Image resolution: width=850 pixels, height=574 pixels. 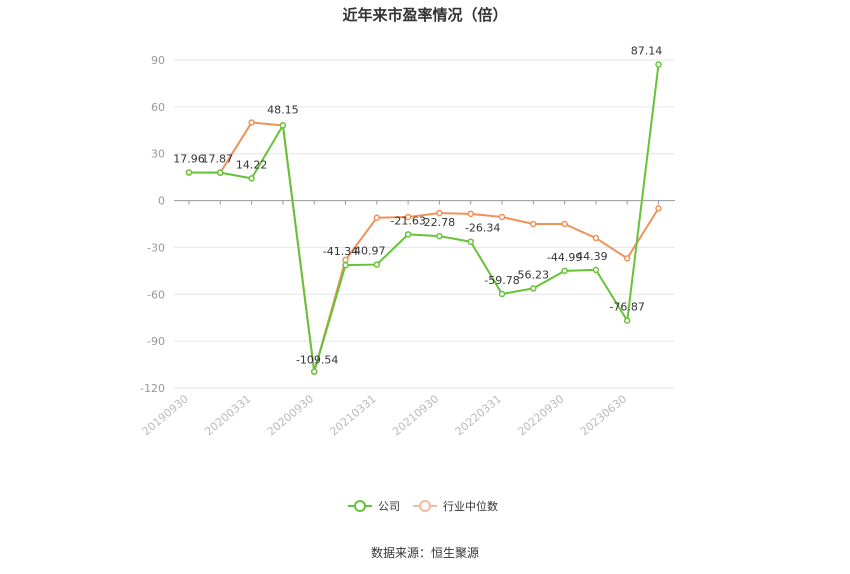 I want to click on y-tick-label: 60, so click(x=158, y=107).